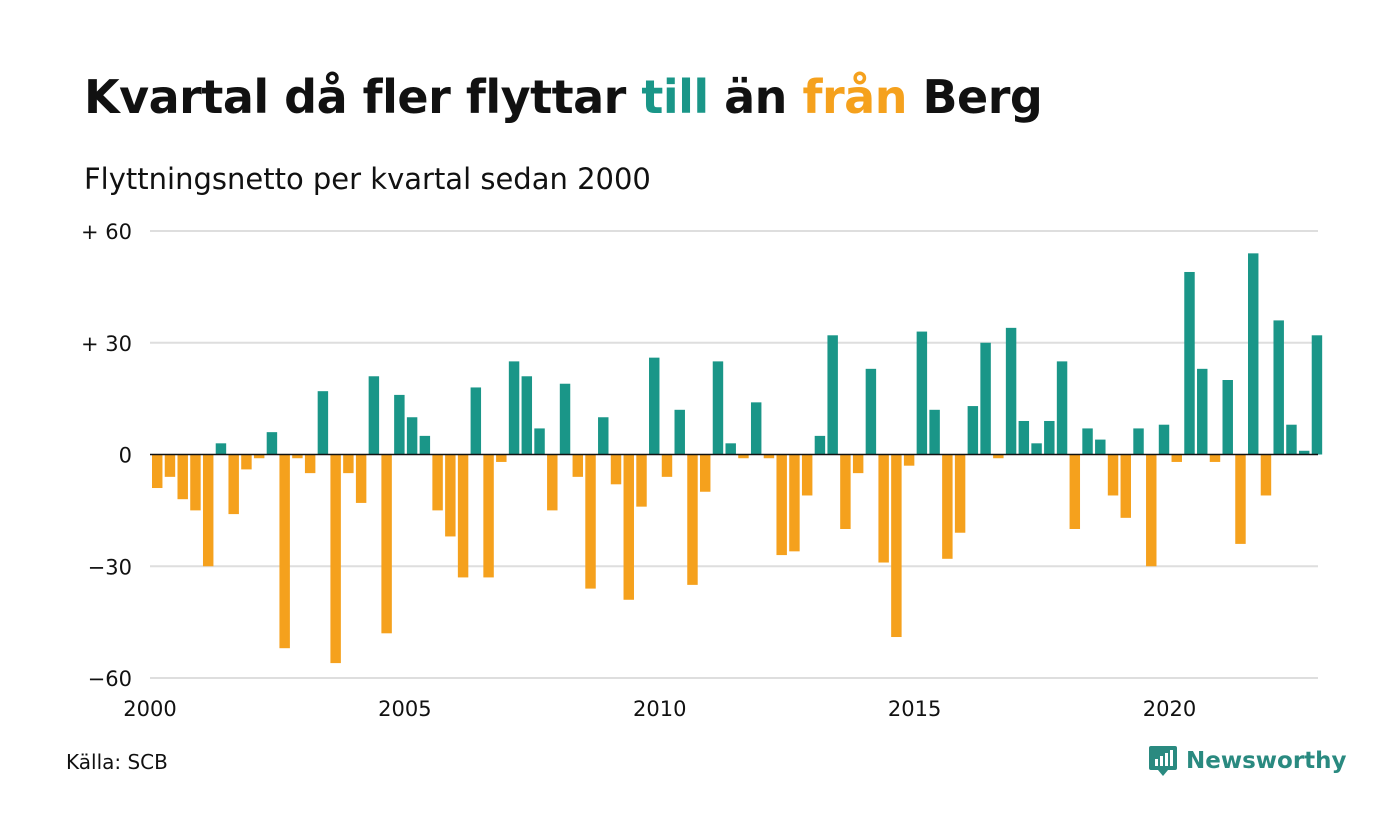  Describe the element at coordinates (1151, 510) in the screenshot. I see `bar-2019-q3` at that location.